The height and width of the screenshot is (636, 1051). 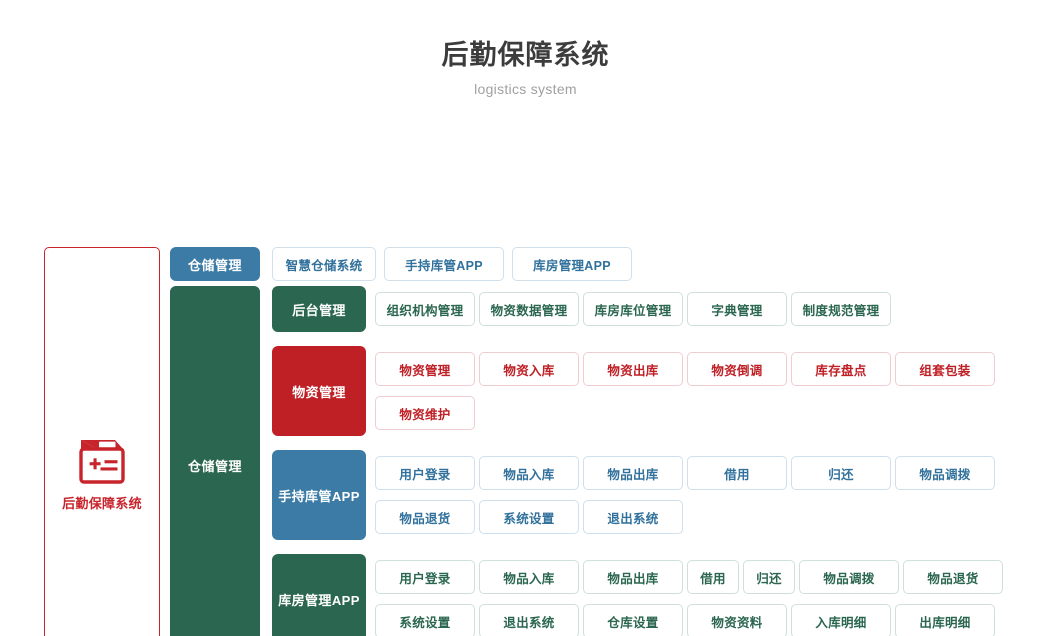 I want to click on node-%E5%BA%93%E6%88%BF%E7%AE%A1%E7%90%86APP-group-label: 库房管理APP, so click(x=319, y=600).